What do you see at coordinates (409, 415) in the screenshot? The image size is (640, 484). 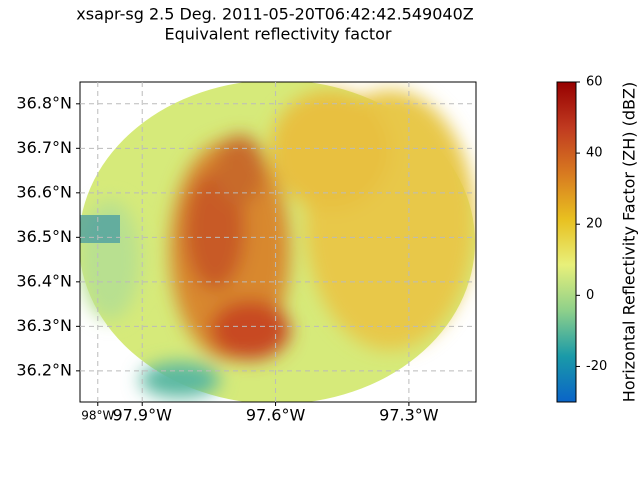 I see `x-tick-label: 97.3°W` at bounding box center [409, 415].